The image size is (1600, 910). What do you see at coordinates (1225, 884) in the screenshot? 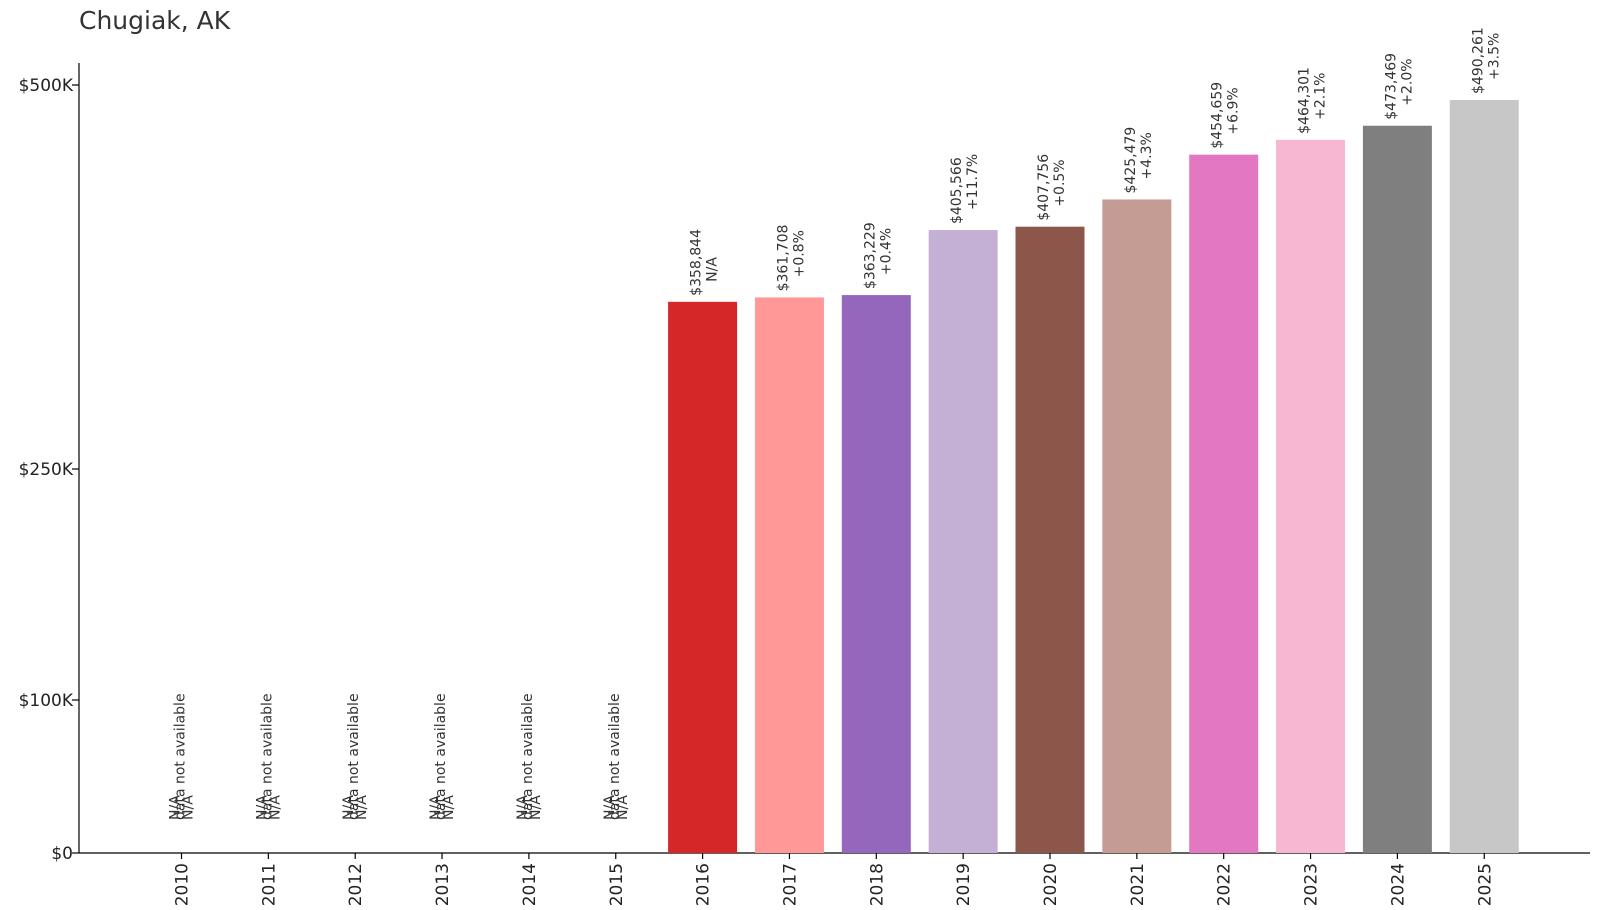
I see `x-tick-label: 2022` at bounding box center [1225, 884].